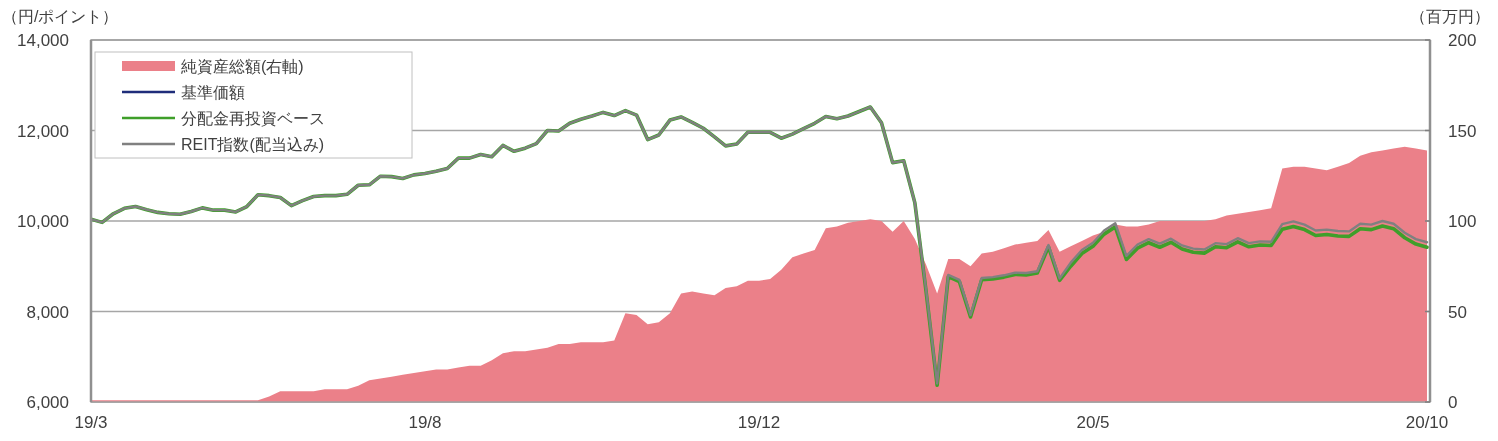  I want to click on y-tick-label: 8,000, so click(47, 312).